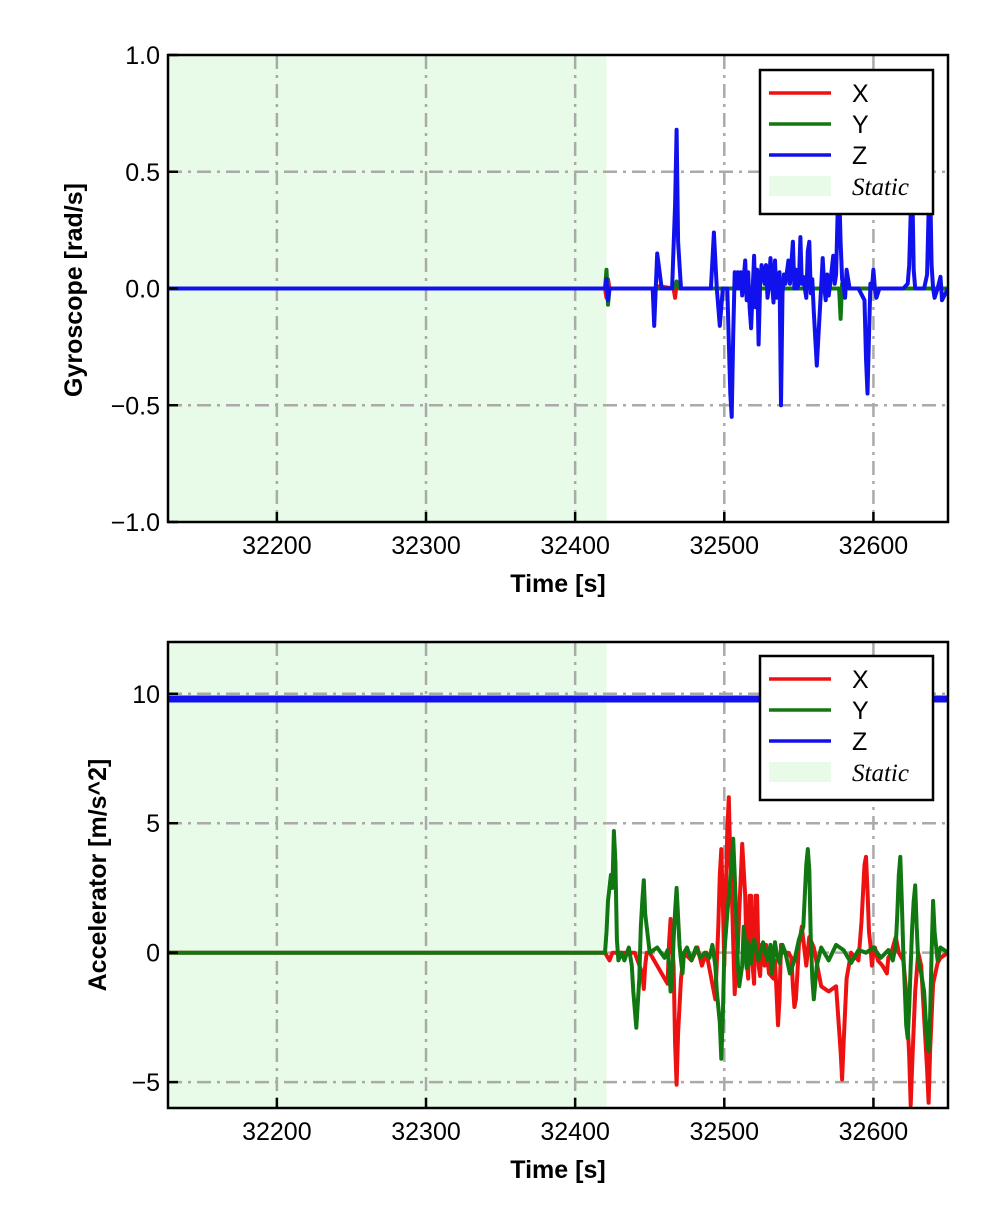 This screenshot has height=1228, width=992. What do you see at coordinates (98, 875) in the screenshot?
I see `y-axis-label: Accelerator [m/s^2]` at bounding box center [98, 875].